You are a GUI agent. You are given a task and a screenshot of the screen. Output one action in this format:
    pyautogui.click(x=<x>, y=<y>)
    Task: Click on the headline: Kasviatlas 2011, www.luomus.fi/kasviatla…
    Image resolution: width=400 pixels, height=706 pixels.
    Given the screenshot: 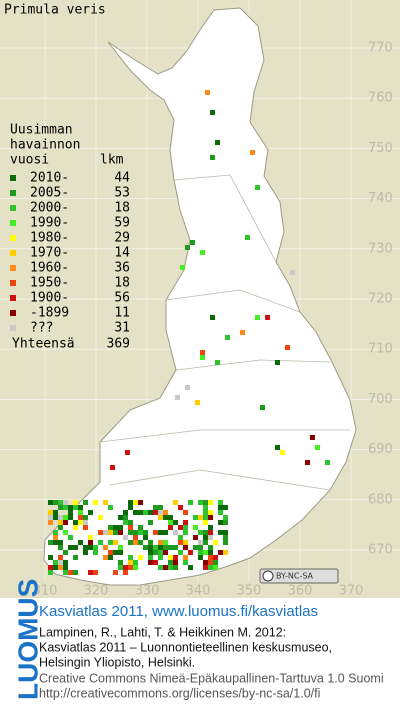 What is the action you would take?
    pyautogui.click(x=178, y=611)
    